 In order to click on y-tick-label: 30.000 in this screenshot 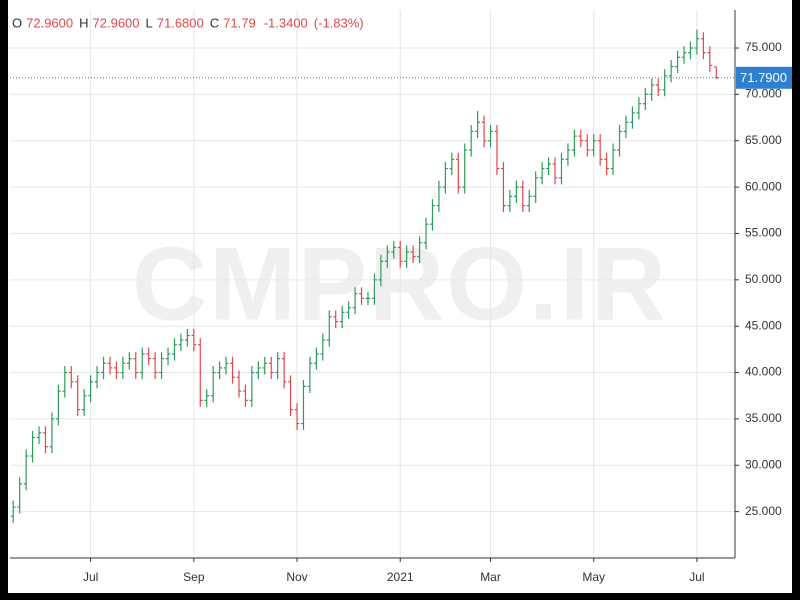, I will do `click(763, 464)`.